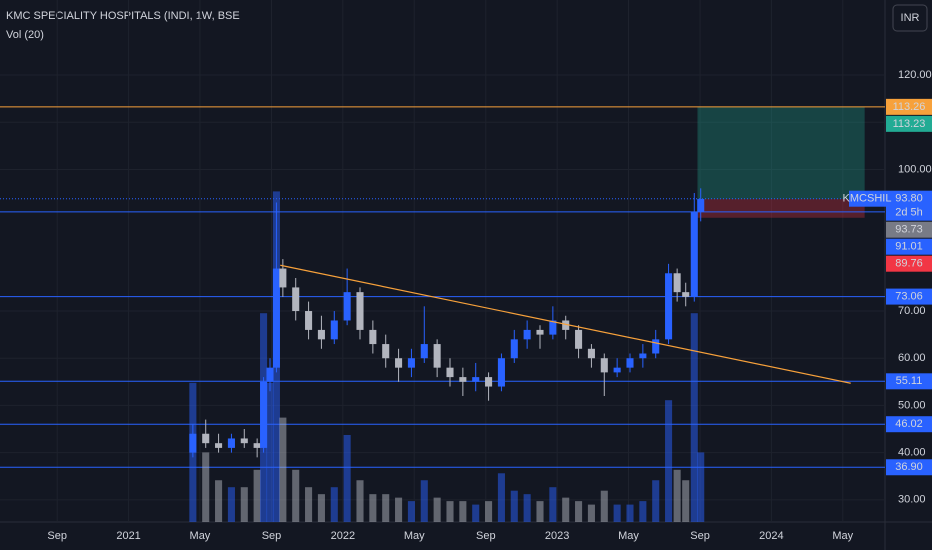 The width and height of the screenshot is (932, 550). What do you see at coordinates (912, 453) in the screenshot?
I see `y-tick-label: 40.00` at bounding box center [912, 453].